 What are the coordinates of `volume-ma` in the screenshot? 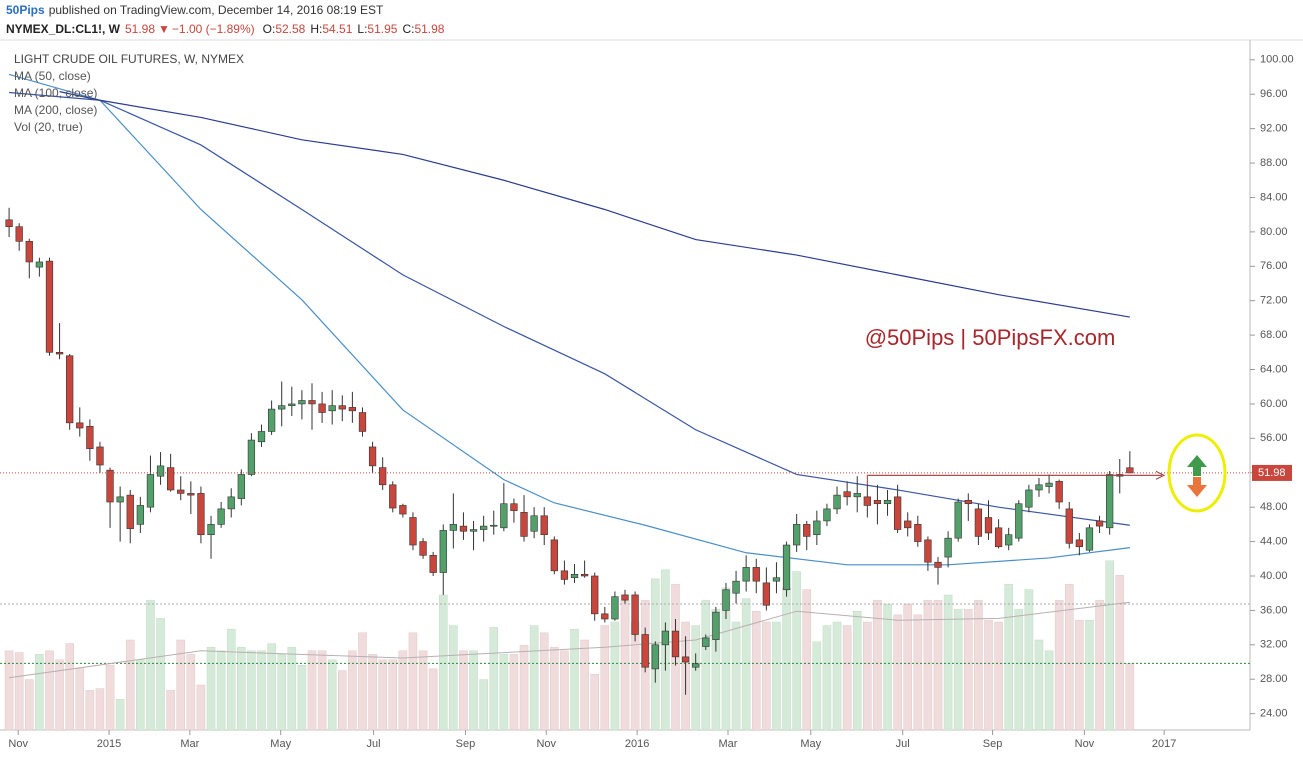 It's located at (569, 640).